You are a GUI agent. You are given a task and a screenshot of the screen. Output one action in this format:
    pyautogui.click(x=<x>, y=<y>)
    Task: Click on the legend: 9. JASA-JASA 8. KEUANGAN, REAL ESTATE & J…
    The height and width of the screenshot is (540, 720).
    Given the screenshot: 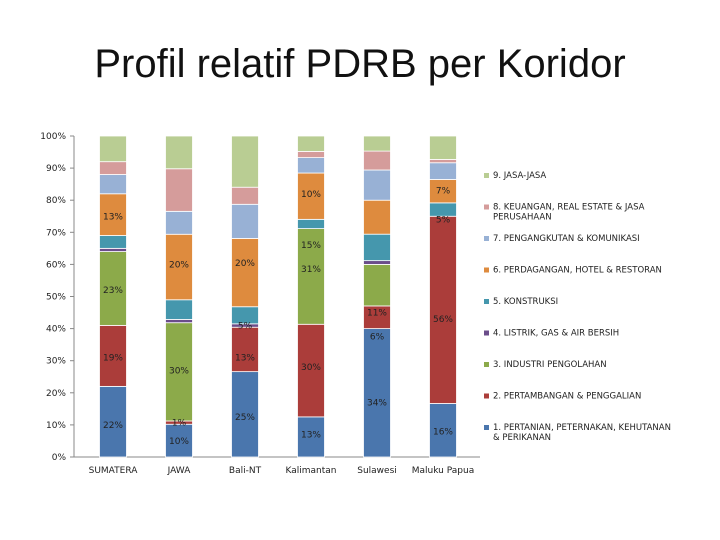 What is the action you would take?
    pyautogui.click(x=577, y=307)
    